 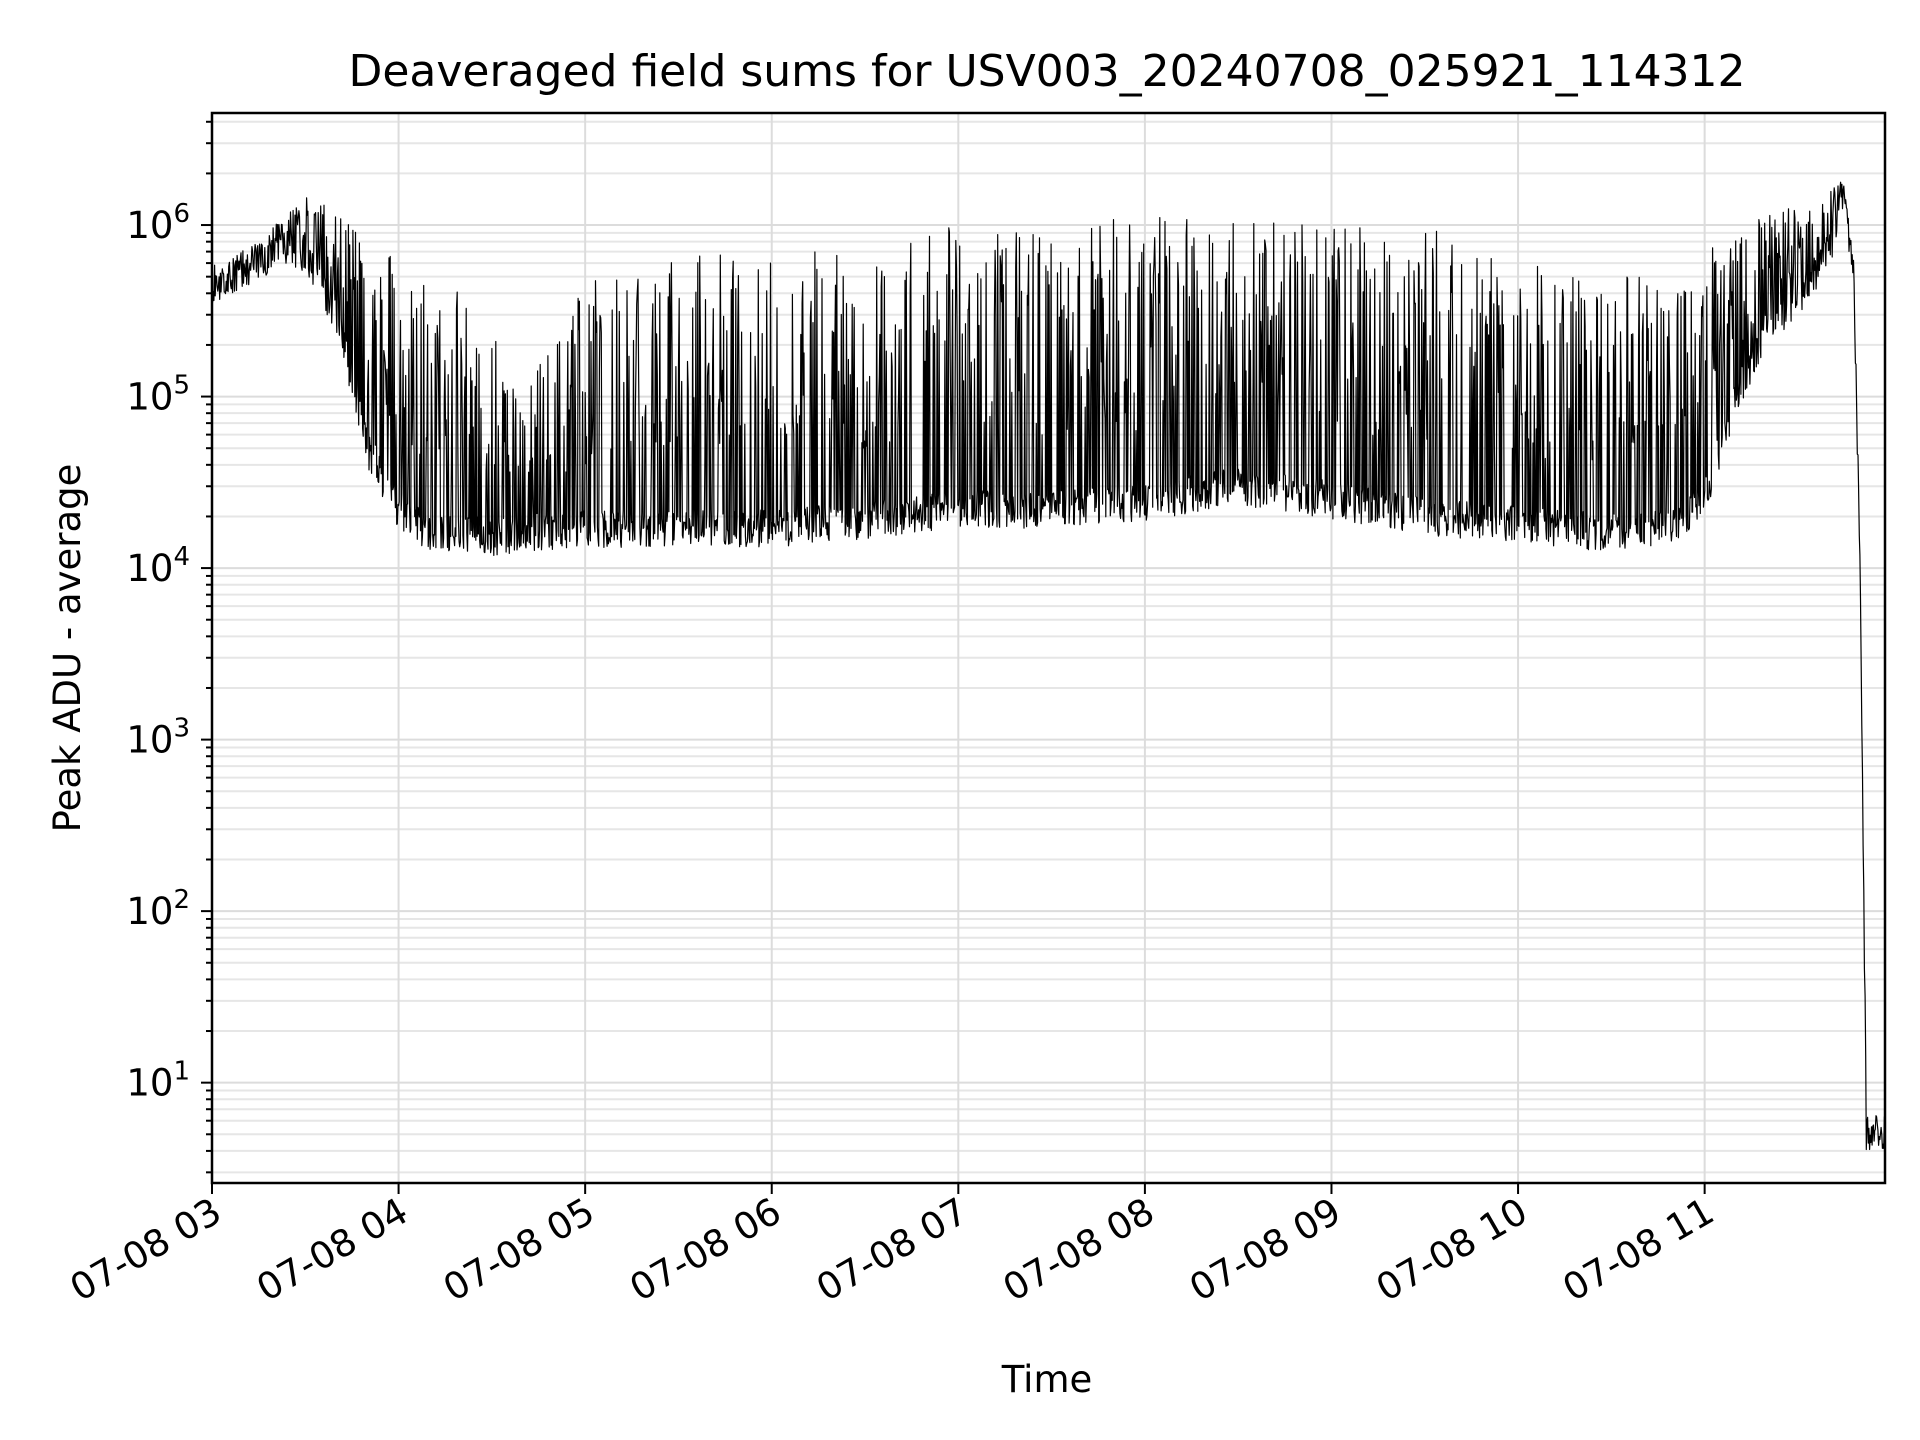 What do you see at coordinates (1452, 1250) in the screenshot?
I see `x-tick-label: 07-08 10` at bounding box center [1452, 1250].